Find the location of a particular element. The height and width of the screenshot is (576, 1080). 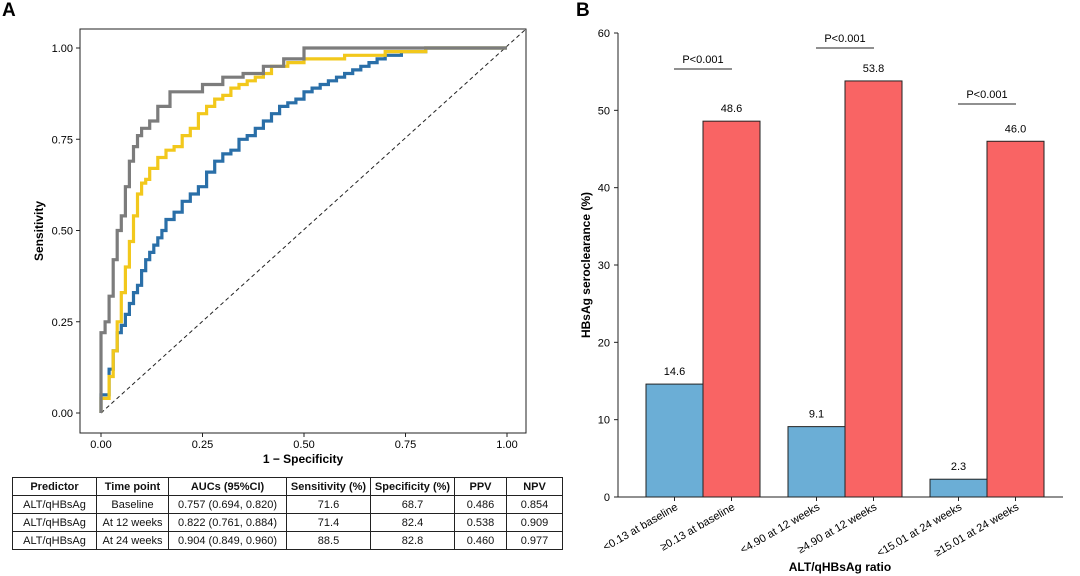

bar-value-label: 46.0 is located at coordinates (1015, 129).